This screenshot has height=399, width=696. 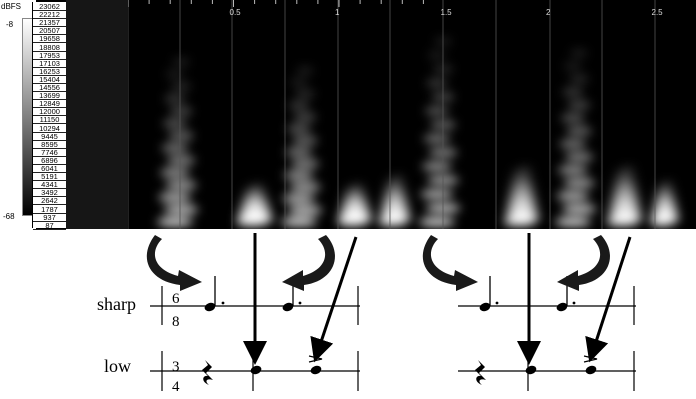 What do you see at coordinates (49, 112) in the screenshot?
I see `frequency-label: 12000` at bounding box center [49, 112].